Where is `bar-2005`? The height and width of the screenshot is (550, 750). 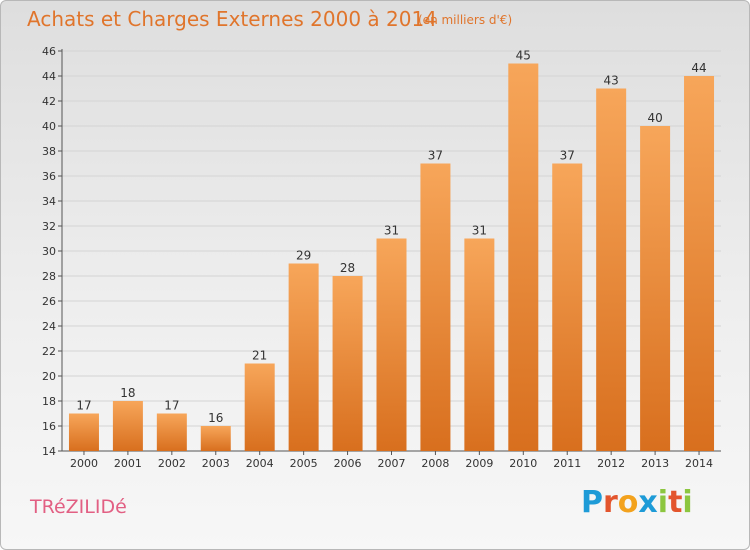
bar-2005 is located at coordinates (303, 357).